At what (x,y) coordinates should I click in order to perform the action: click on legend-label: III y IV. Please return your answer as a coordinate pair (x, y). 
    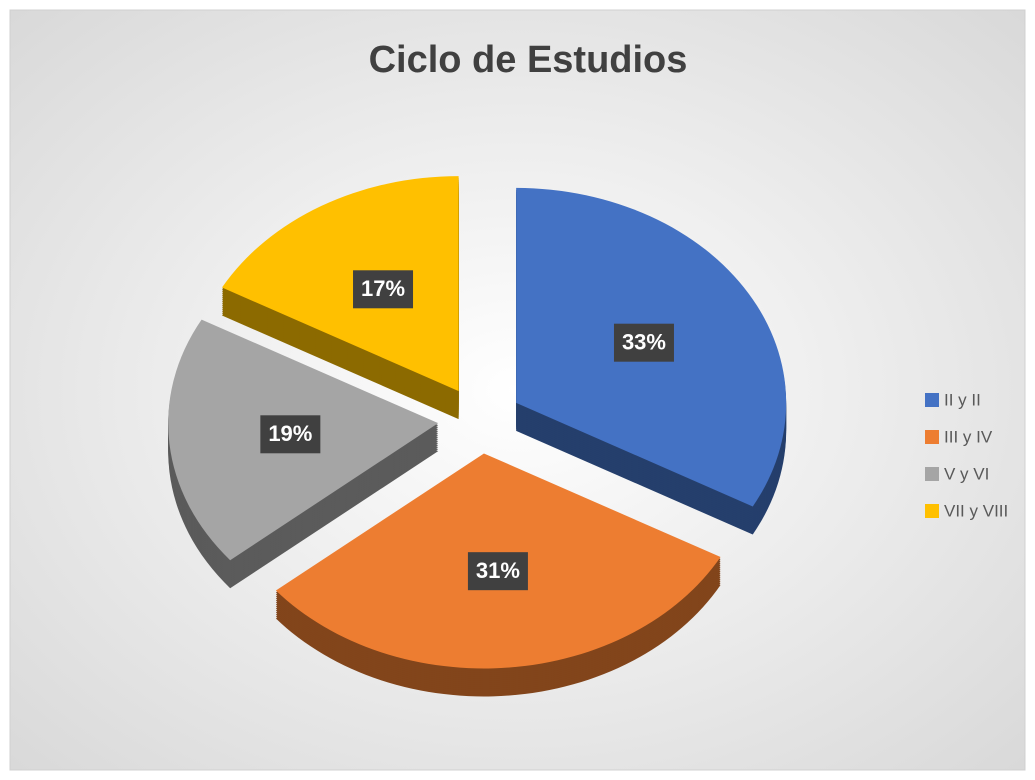
    Looking at the image, I should click on (968, 436).